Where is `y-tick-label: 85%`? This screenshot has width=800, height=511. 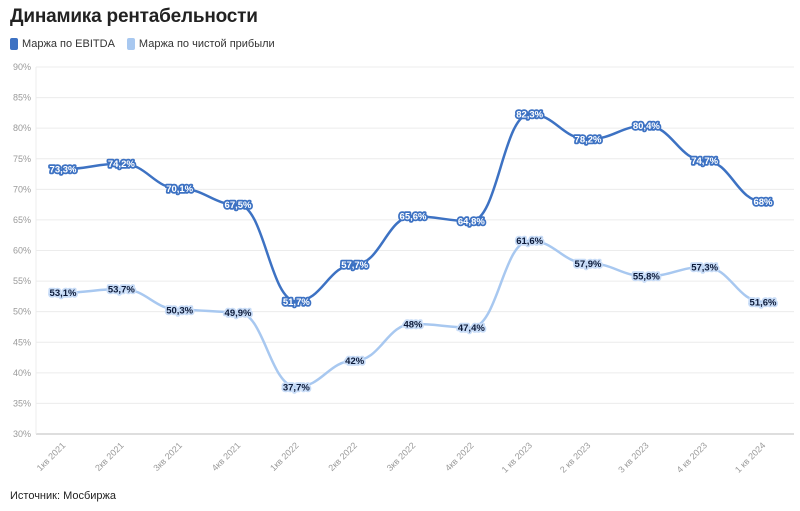
y-tick-label: 85% is located at coordinates (22, 98).